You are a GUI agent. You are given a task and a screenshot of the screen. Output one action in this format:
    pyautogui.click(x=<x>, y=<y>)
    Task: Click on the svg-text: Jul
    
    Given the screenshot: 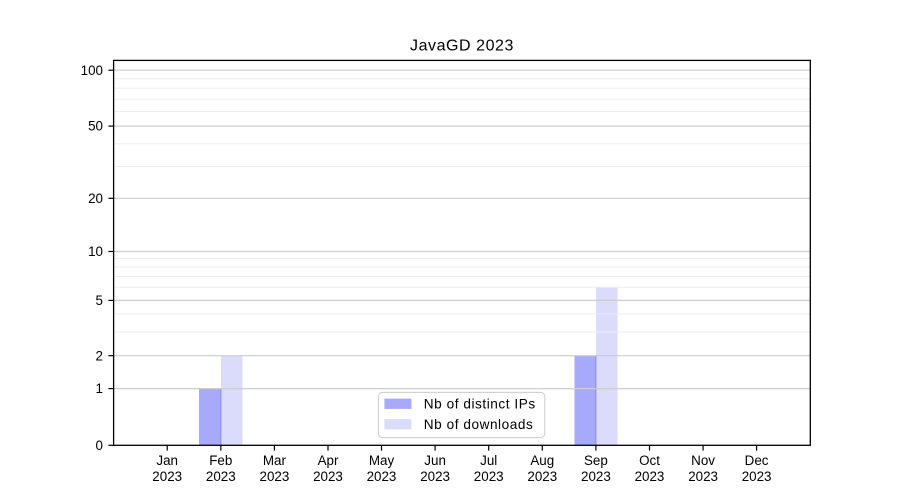 What is the action you would take?
    pyautogui.click(x=488, y=460)
    